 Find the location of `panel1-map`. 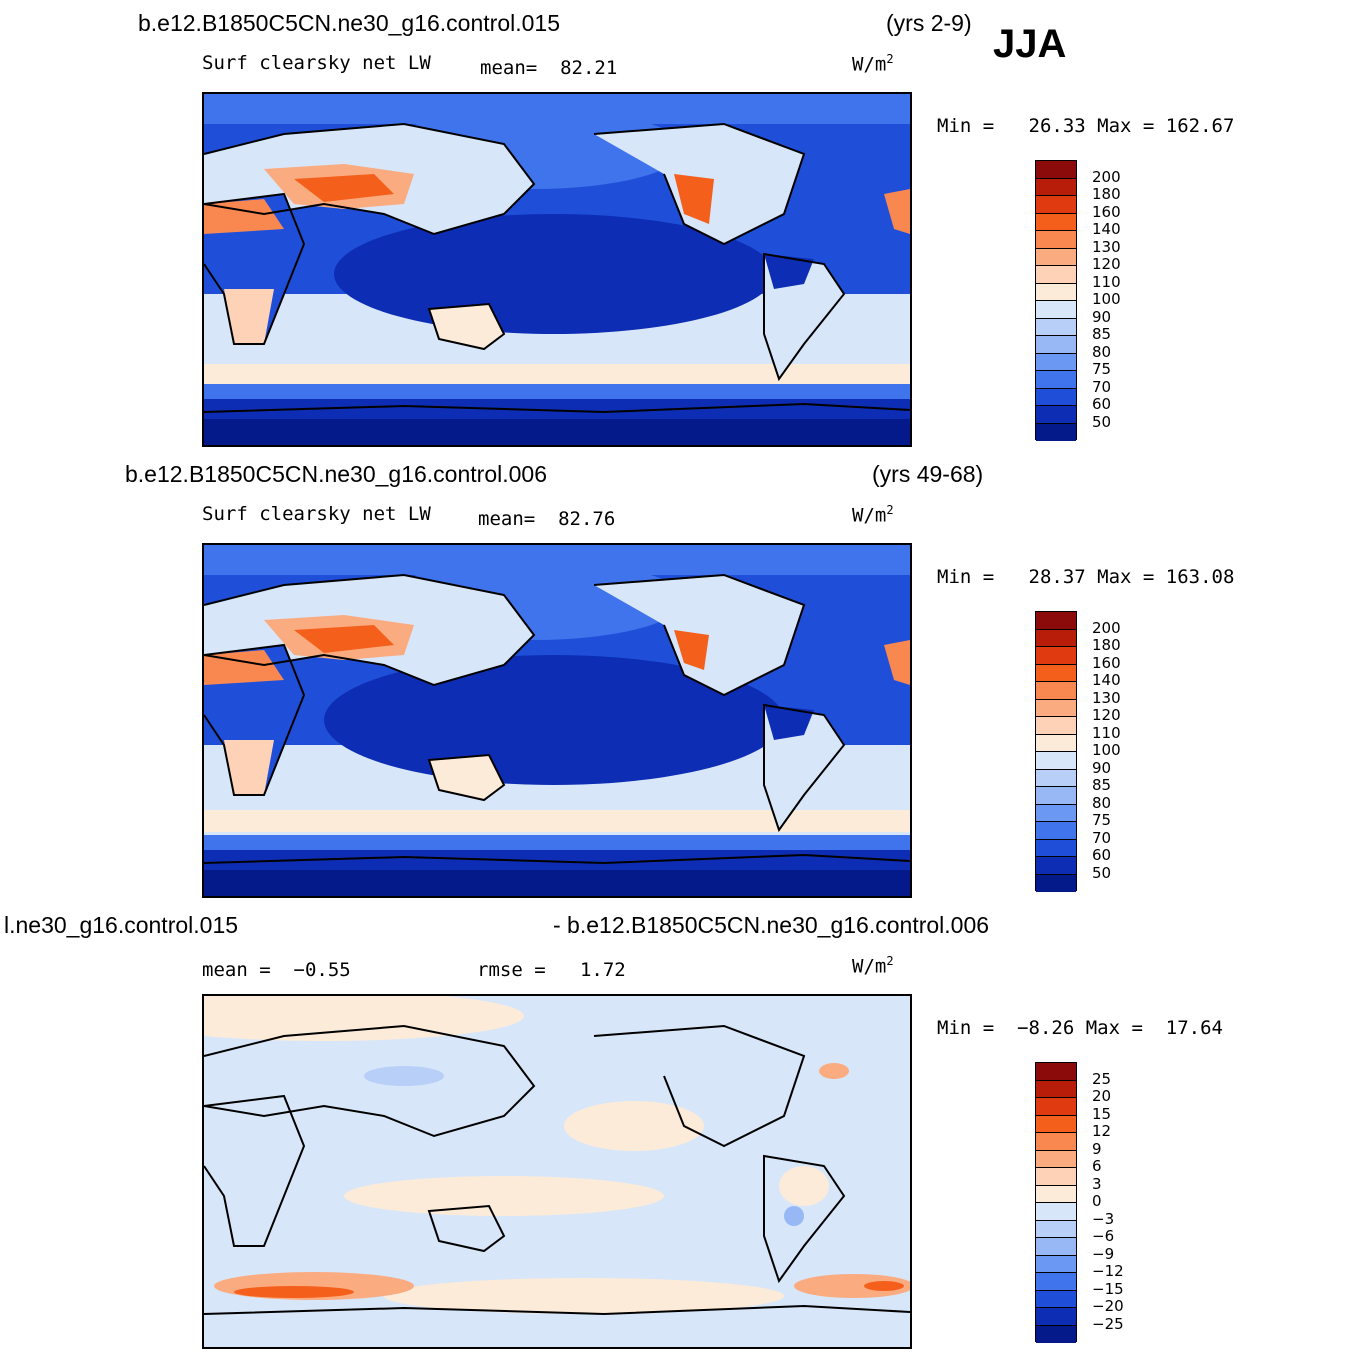

panel1-map is located at coordinates (557, 269).